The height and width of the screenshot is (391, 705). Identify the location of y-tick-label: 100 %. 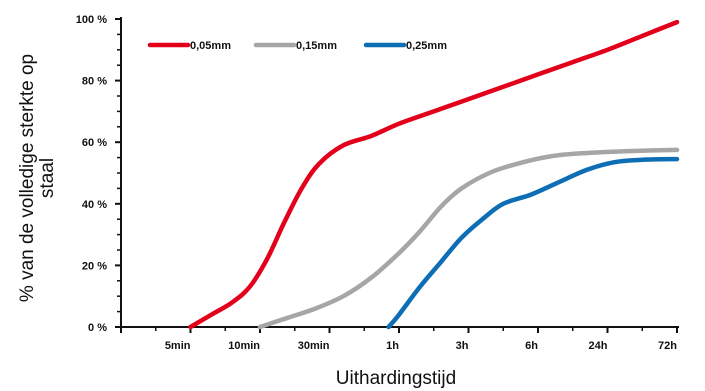
(91, 20).